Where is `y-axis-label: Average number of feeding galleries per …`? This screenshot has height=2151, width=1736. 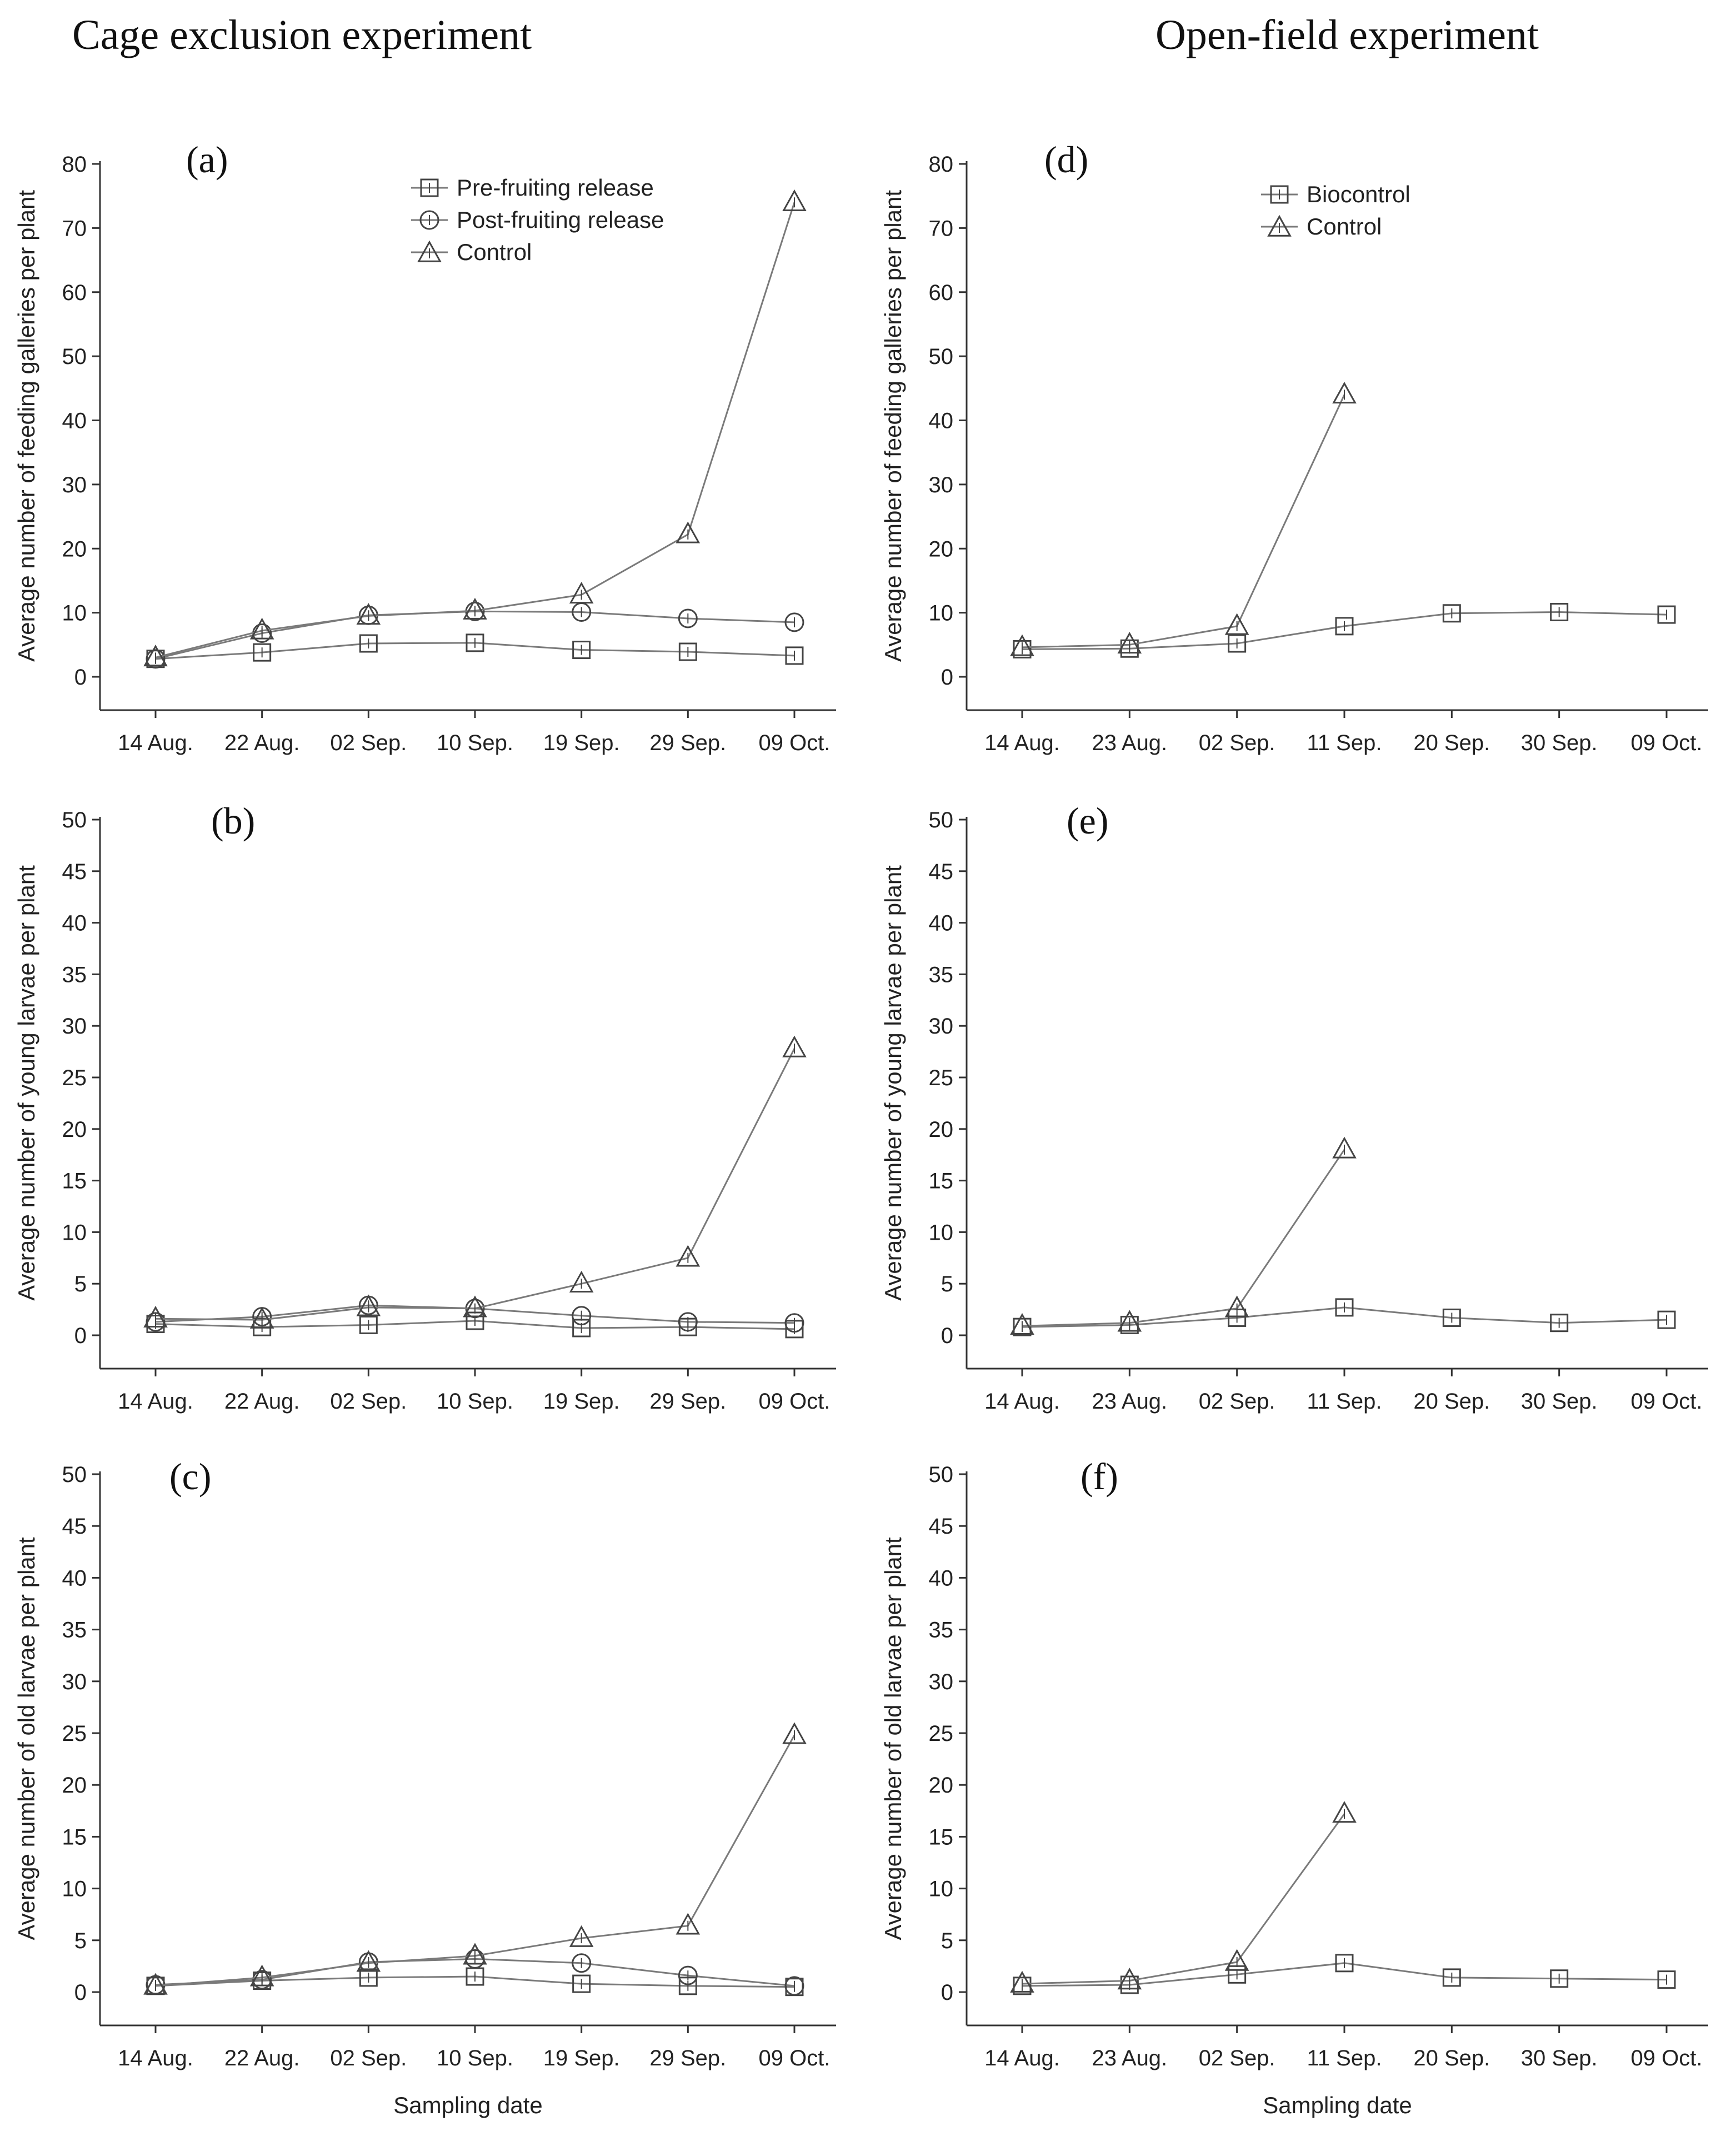
y-axis-label: Average number of feeding galleries per … is located at coordinates (26, 426).